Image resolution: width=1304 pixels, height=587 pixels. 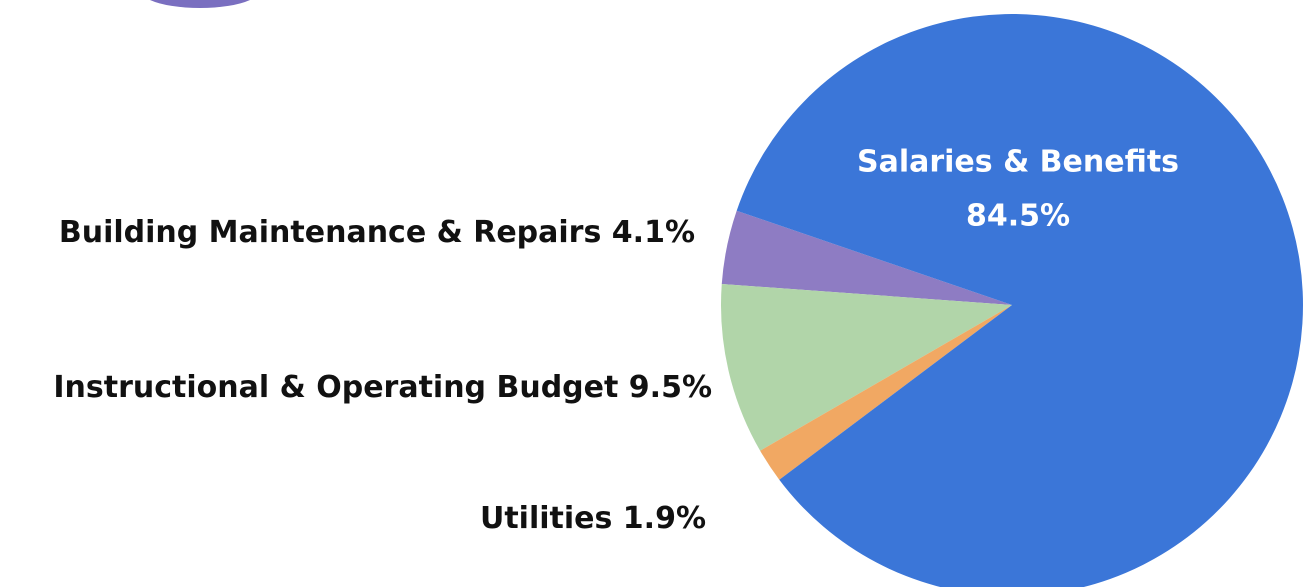 I want to click on slice-label: Utilities 1.9%, so click(x=593, y=518).